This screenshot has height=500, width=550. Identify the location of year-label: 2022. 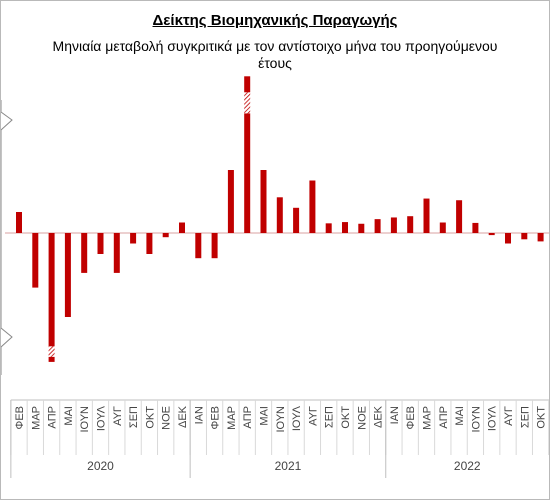
(467, 466).